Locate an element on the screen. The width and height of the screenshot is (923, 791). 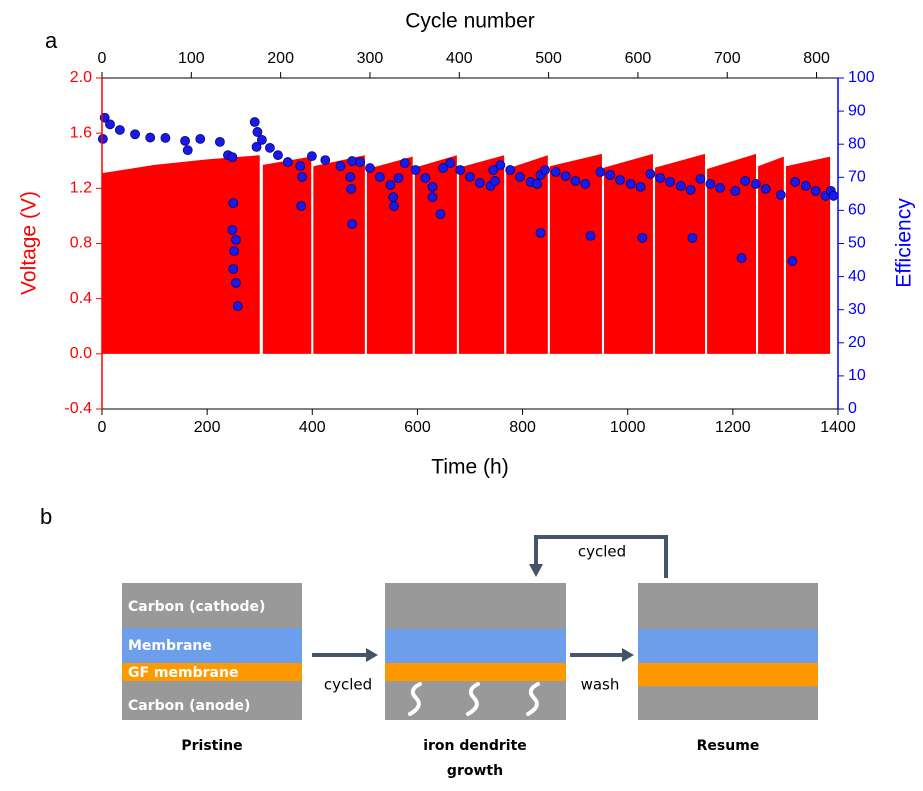
x2-tick-label: 700 is located at coordinates (727, 58).